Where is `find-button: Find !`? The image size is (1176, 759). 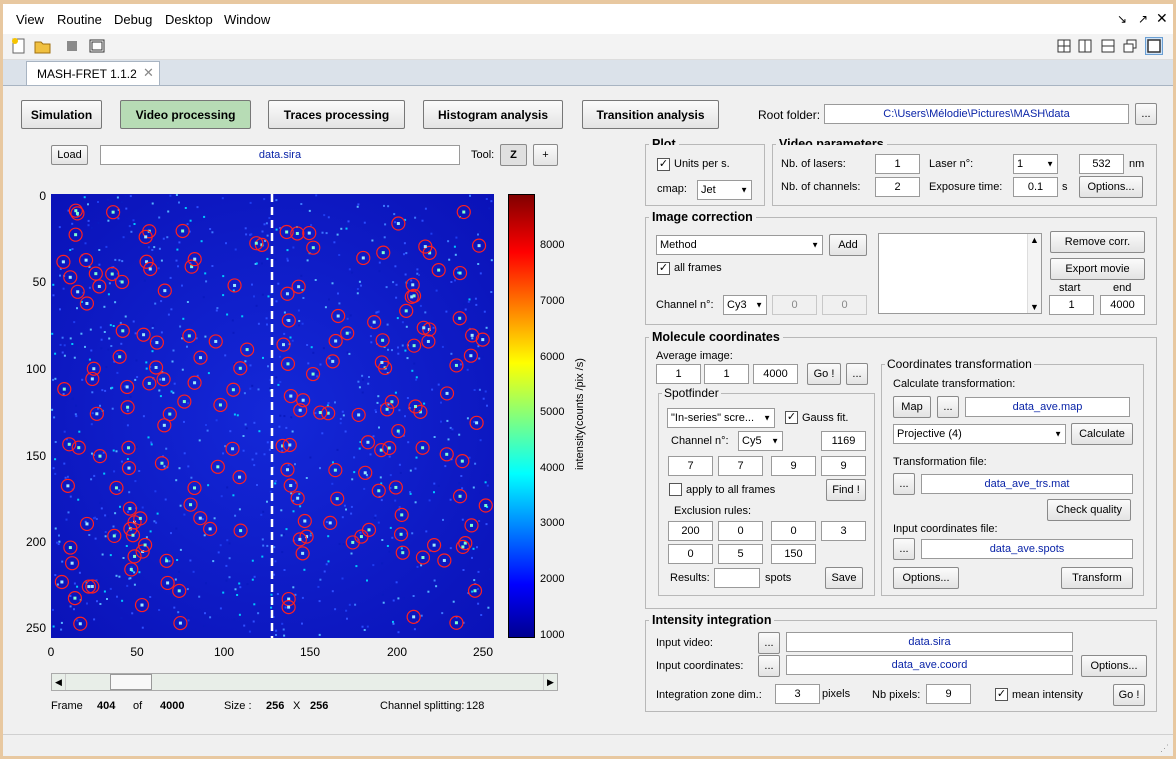 find-button: Find ! is located at coordinates (846, 490).